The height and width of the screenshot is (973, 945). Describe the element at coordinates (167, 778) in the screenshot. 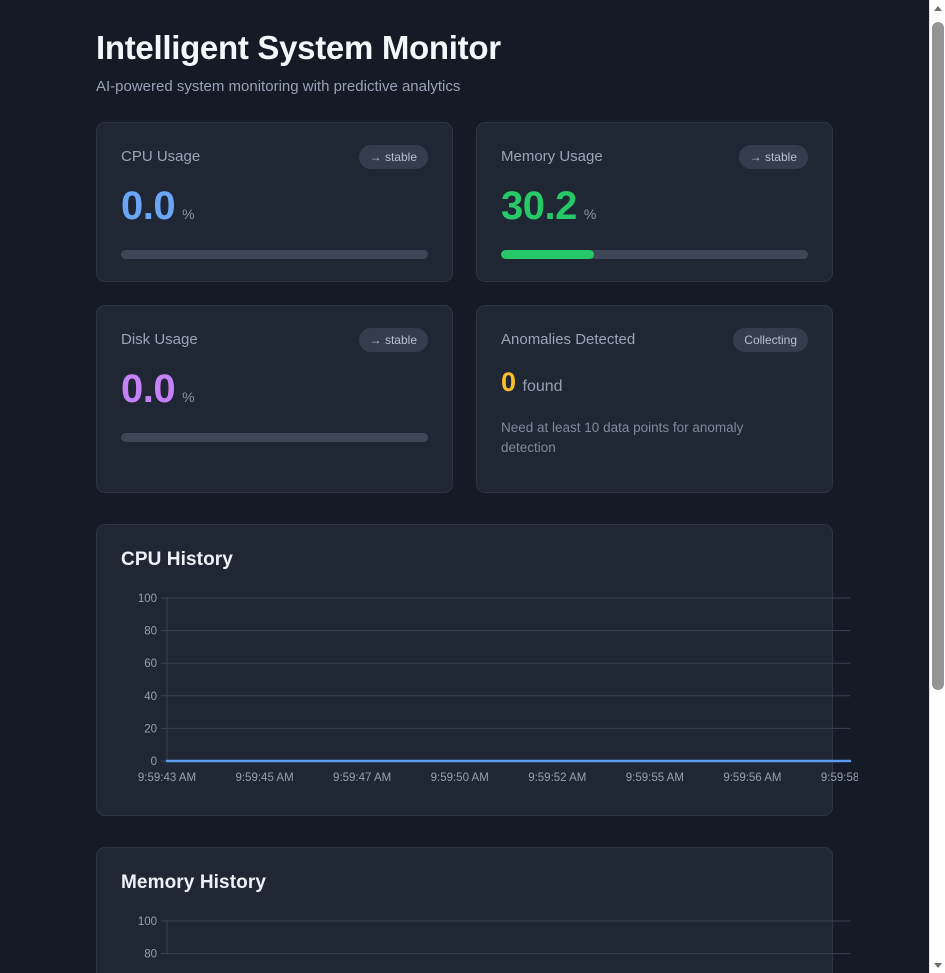

I see `svg-text: 9:59:43 AM` at that location.